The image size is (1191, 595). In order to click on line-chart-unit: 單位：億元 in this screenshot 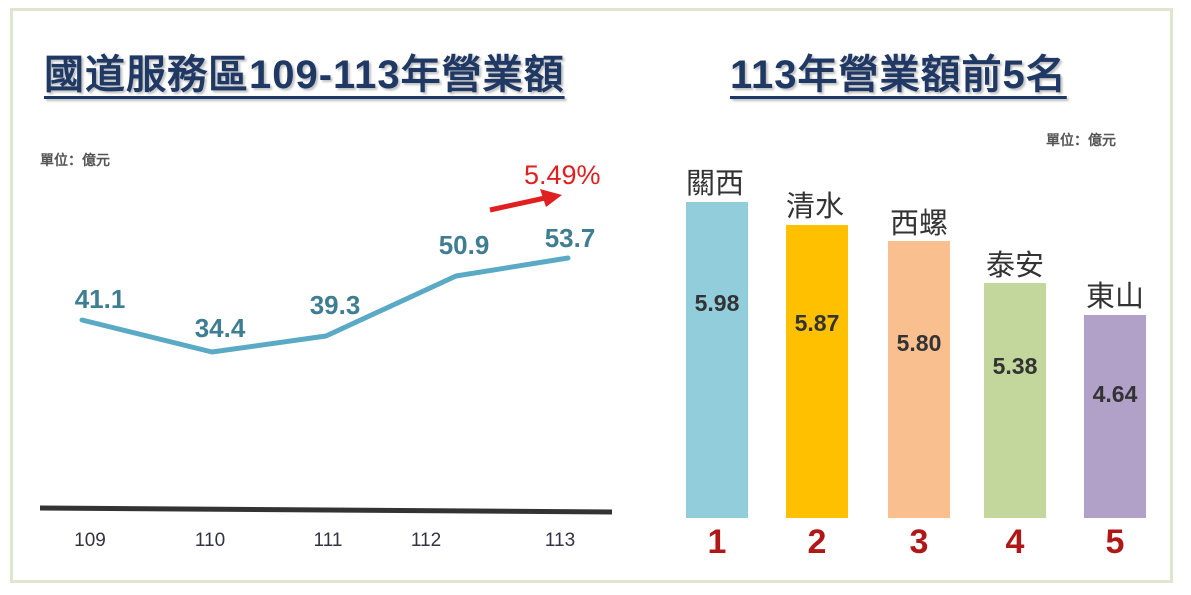, I will do `click(75, 160)`.